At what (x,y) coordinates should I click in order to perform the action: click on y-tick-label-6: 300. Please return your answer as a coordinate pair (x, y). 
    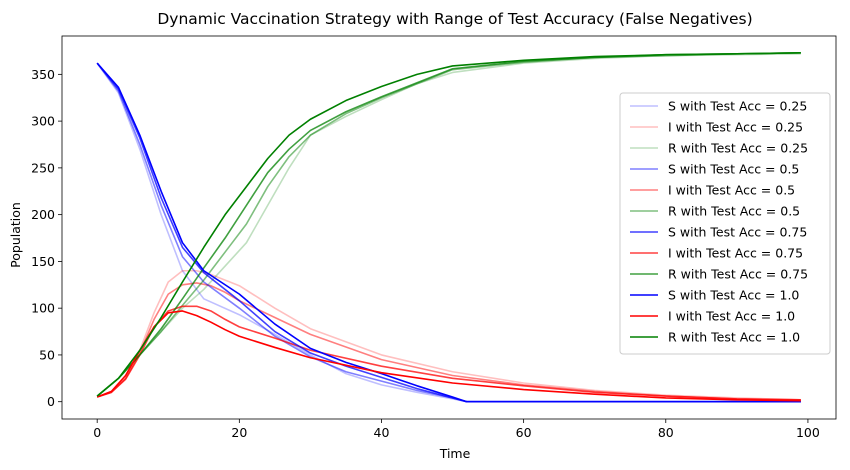
    Looking at the image, I should click on (43, 121).